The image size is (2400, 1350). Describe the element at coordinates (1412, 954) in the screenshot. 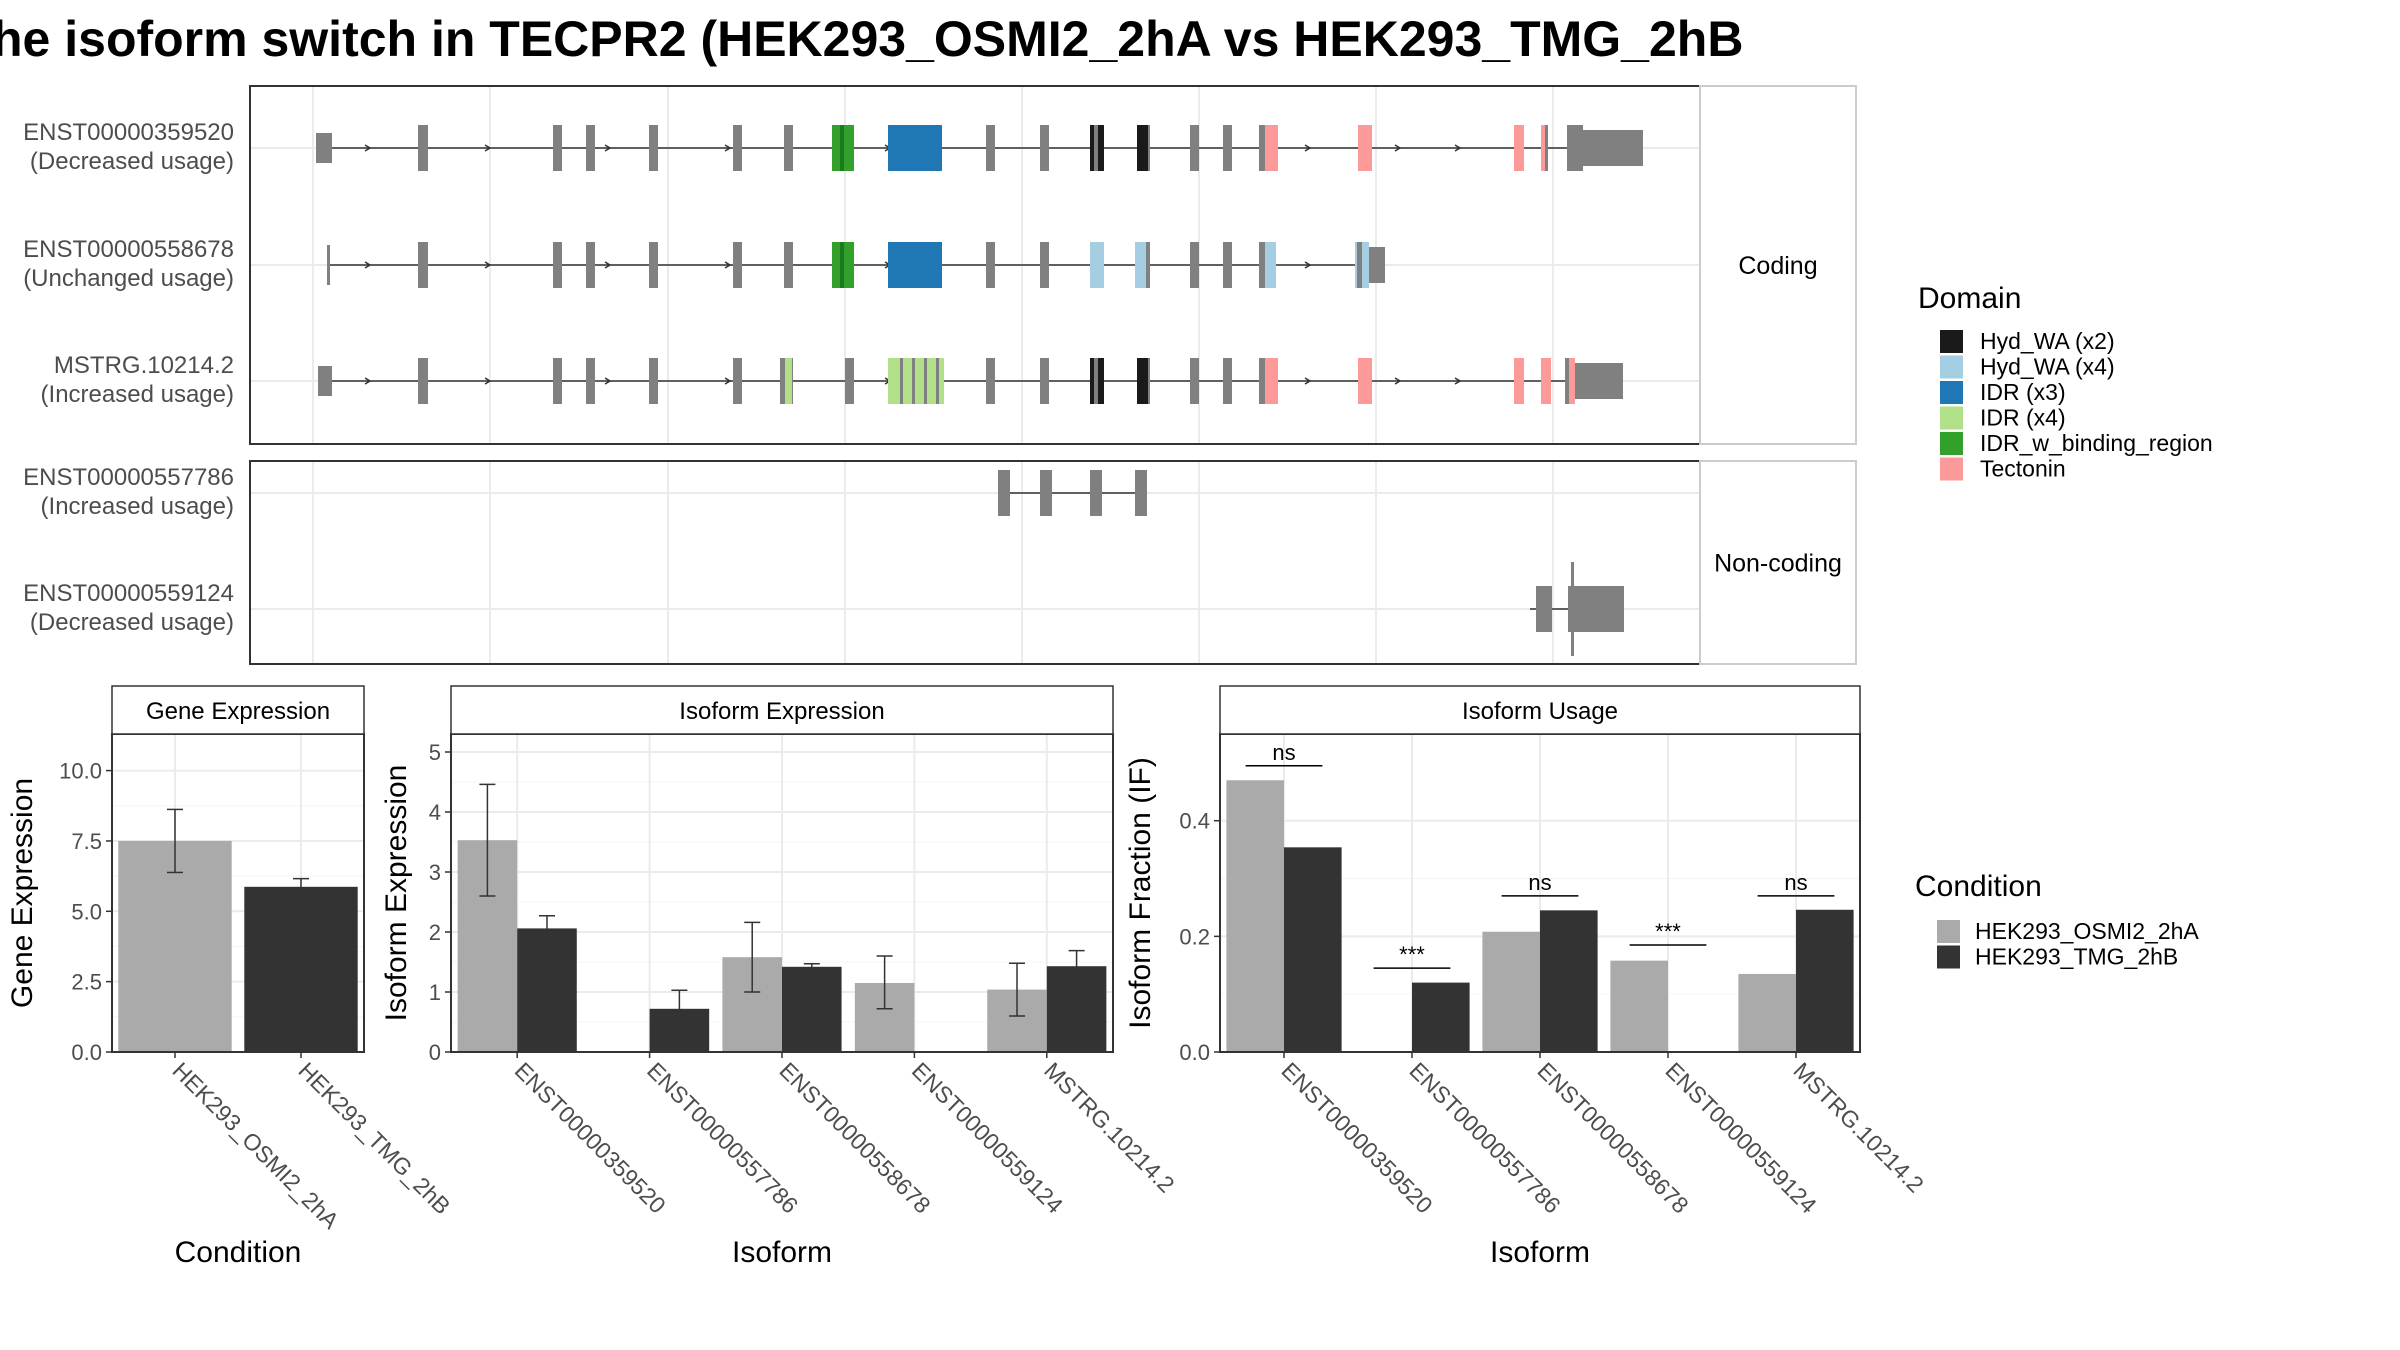

I see `significance-label: ***` at that location.